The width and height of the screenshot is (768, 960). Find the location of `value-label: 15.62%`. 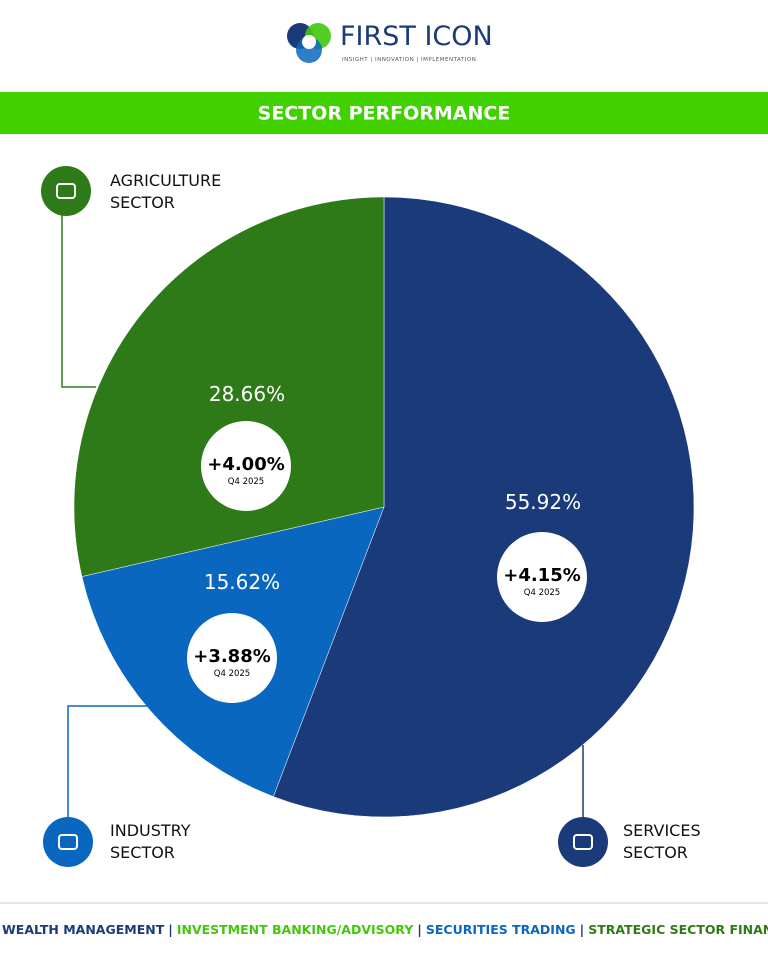

value-label: 15.62% is located at coordinates (242, 582).